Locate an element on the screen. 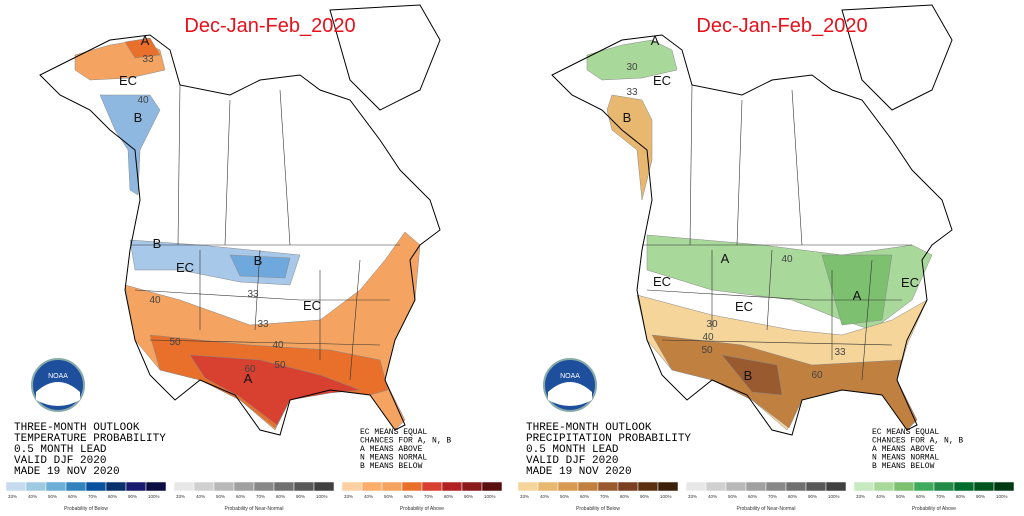  map-title: Dec-Jan-Feb_2020 is located at coordinates (781, 26).